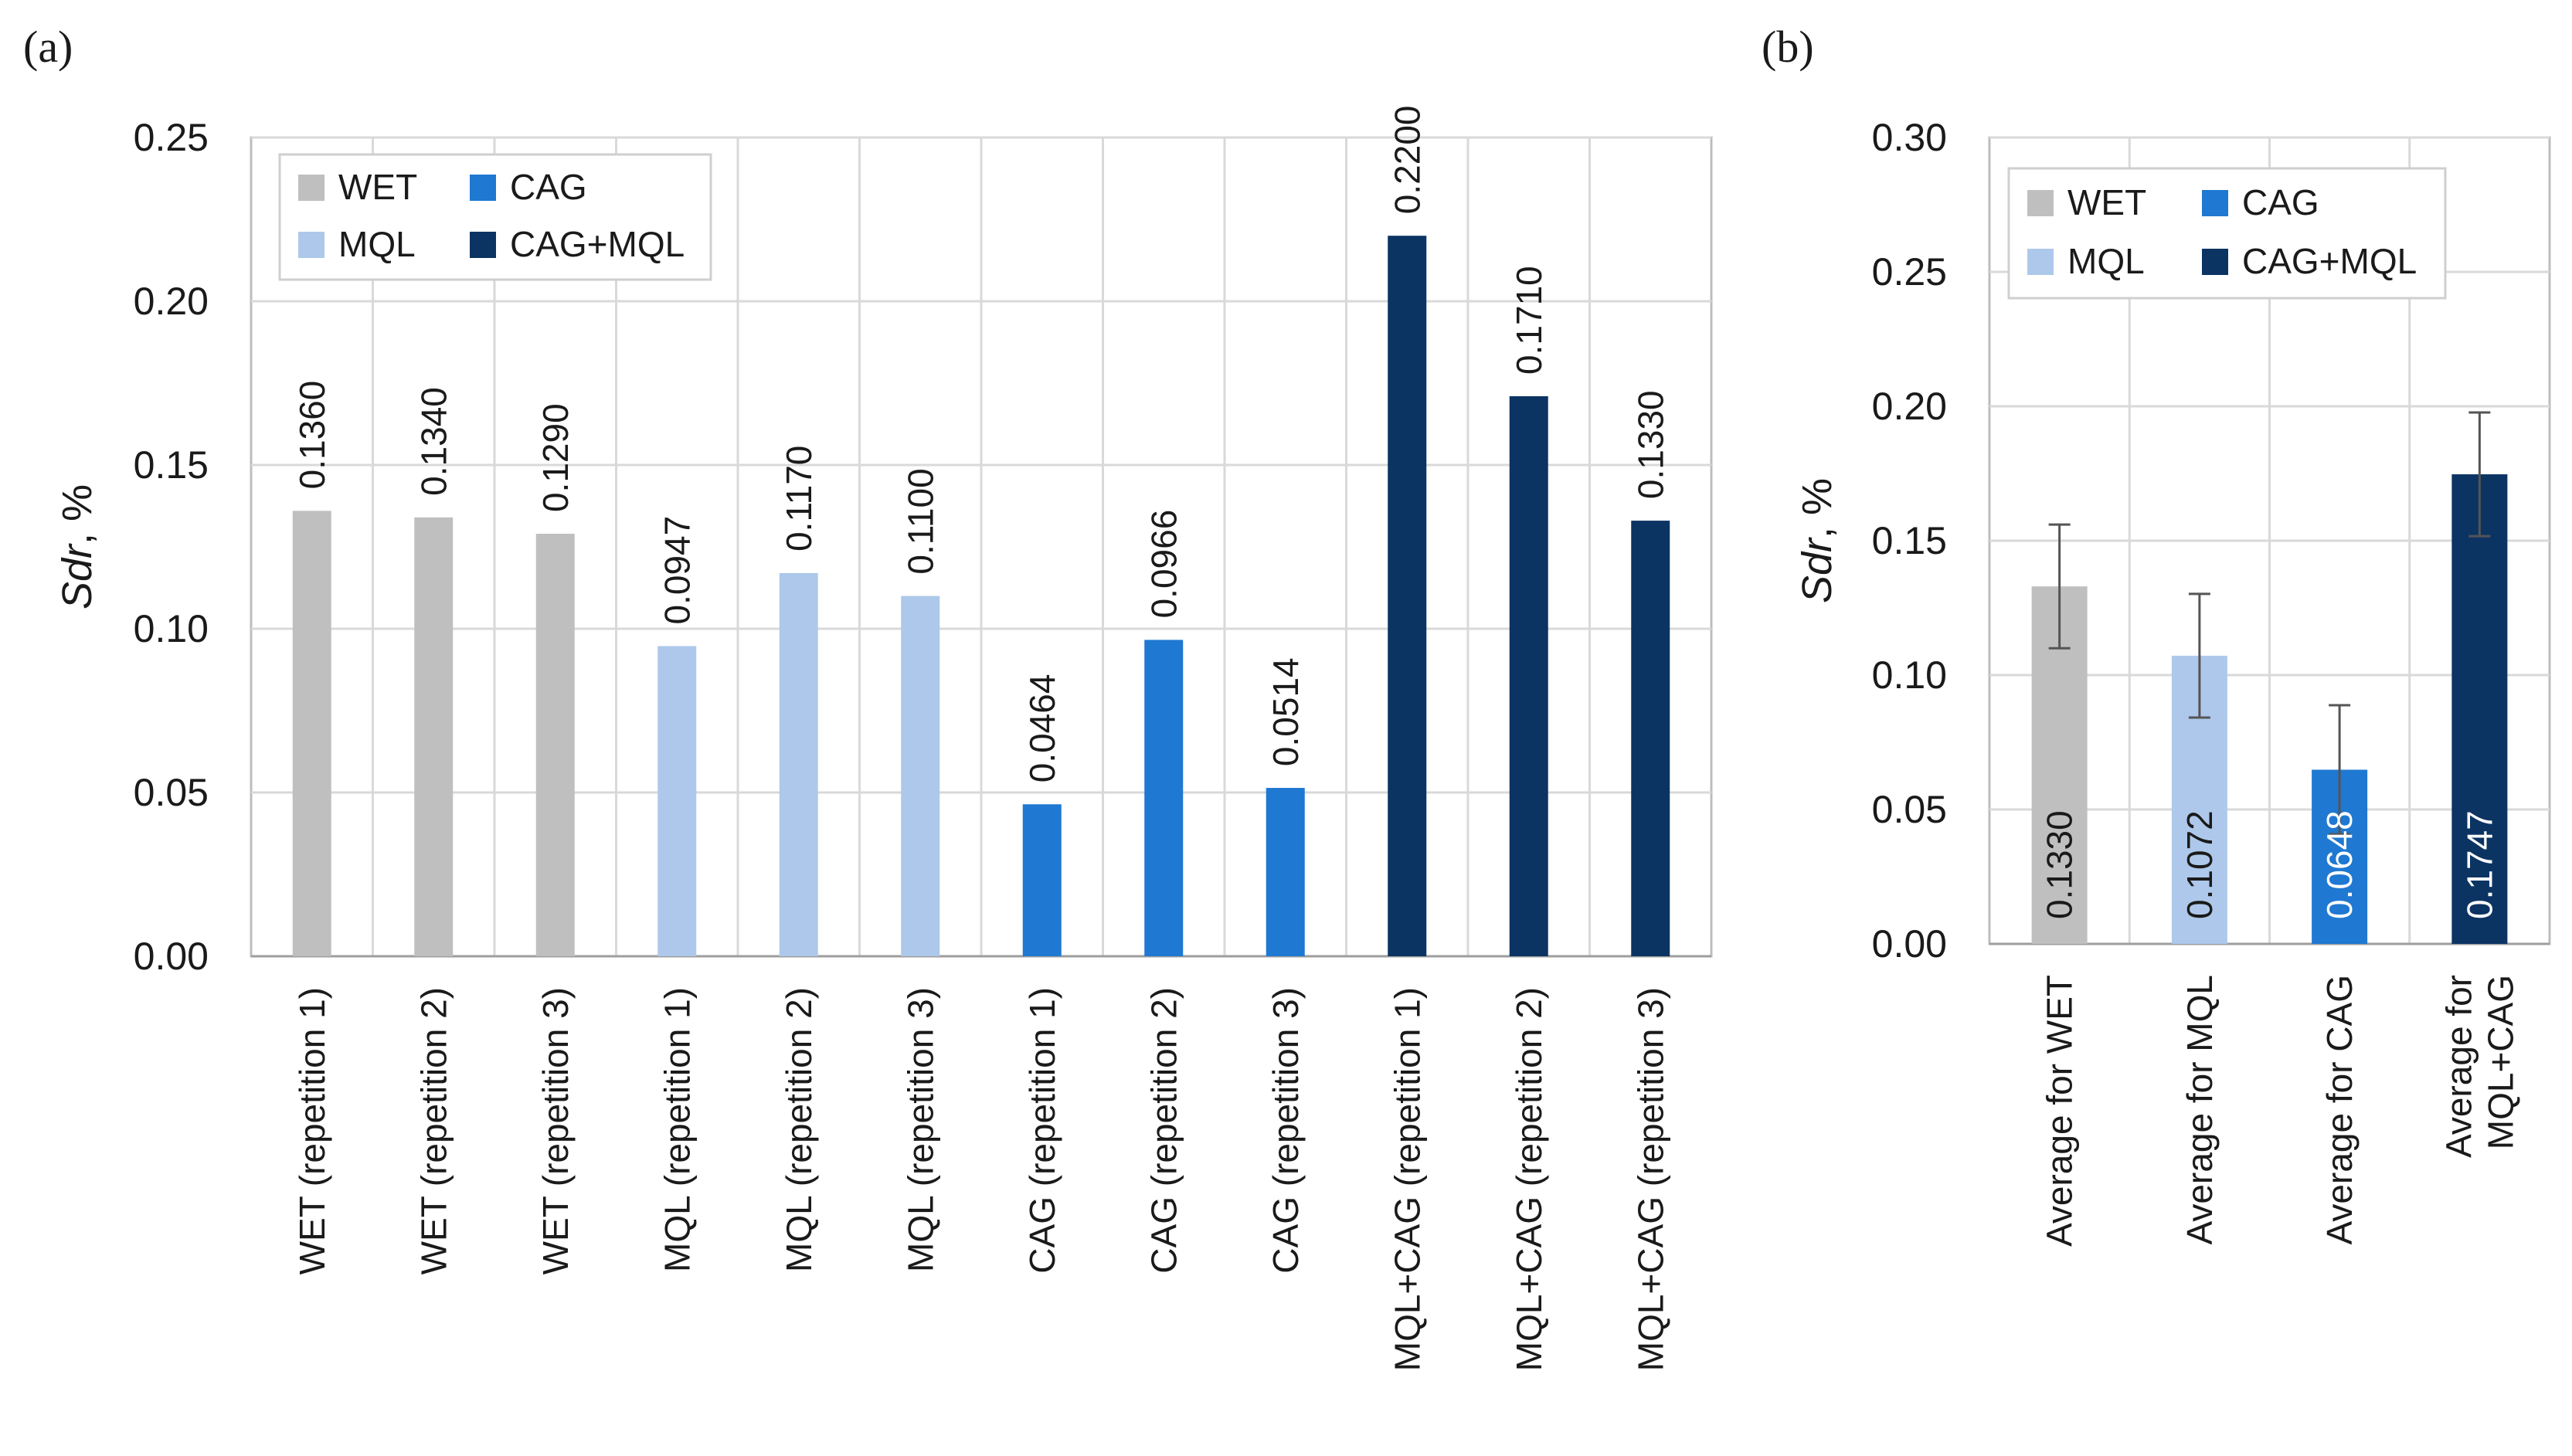  What do you see at coordinates (555, 458) in the screenshot?
I see `value-label-a-3: 0.1290` at bounding box center [555, 458].